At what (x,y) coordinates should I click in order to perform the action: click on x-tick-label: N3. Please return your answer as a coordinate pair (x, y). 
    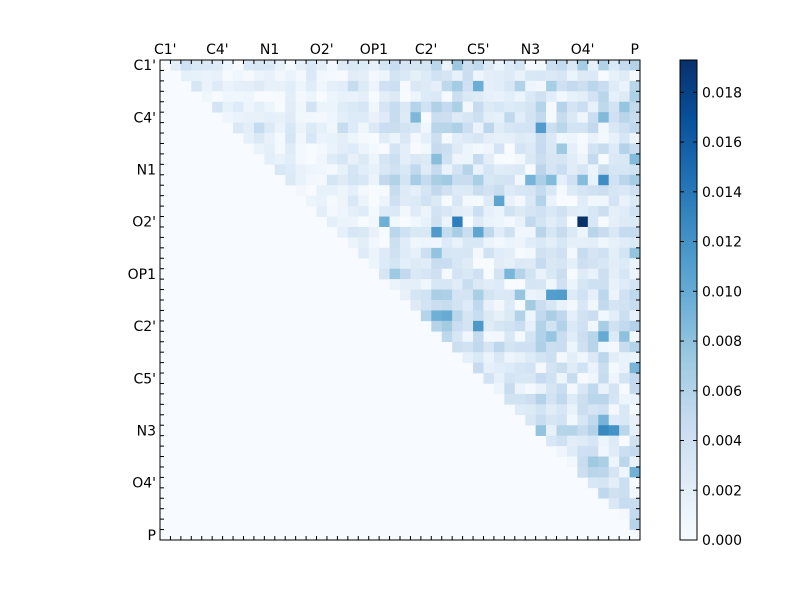
    Looking at the image, I should click on (530, 50).